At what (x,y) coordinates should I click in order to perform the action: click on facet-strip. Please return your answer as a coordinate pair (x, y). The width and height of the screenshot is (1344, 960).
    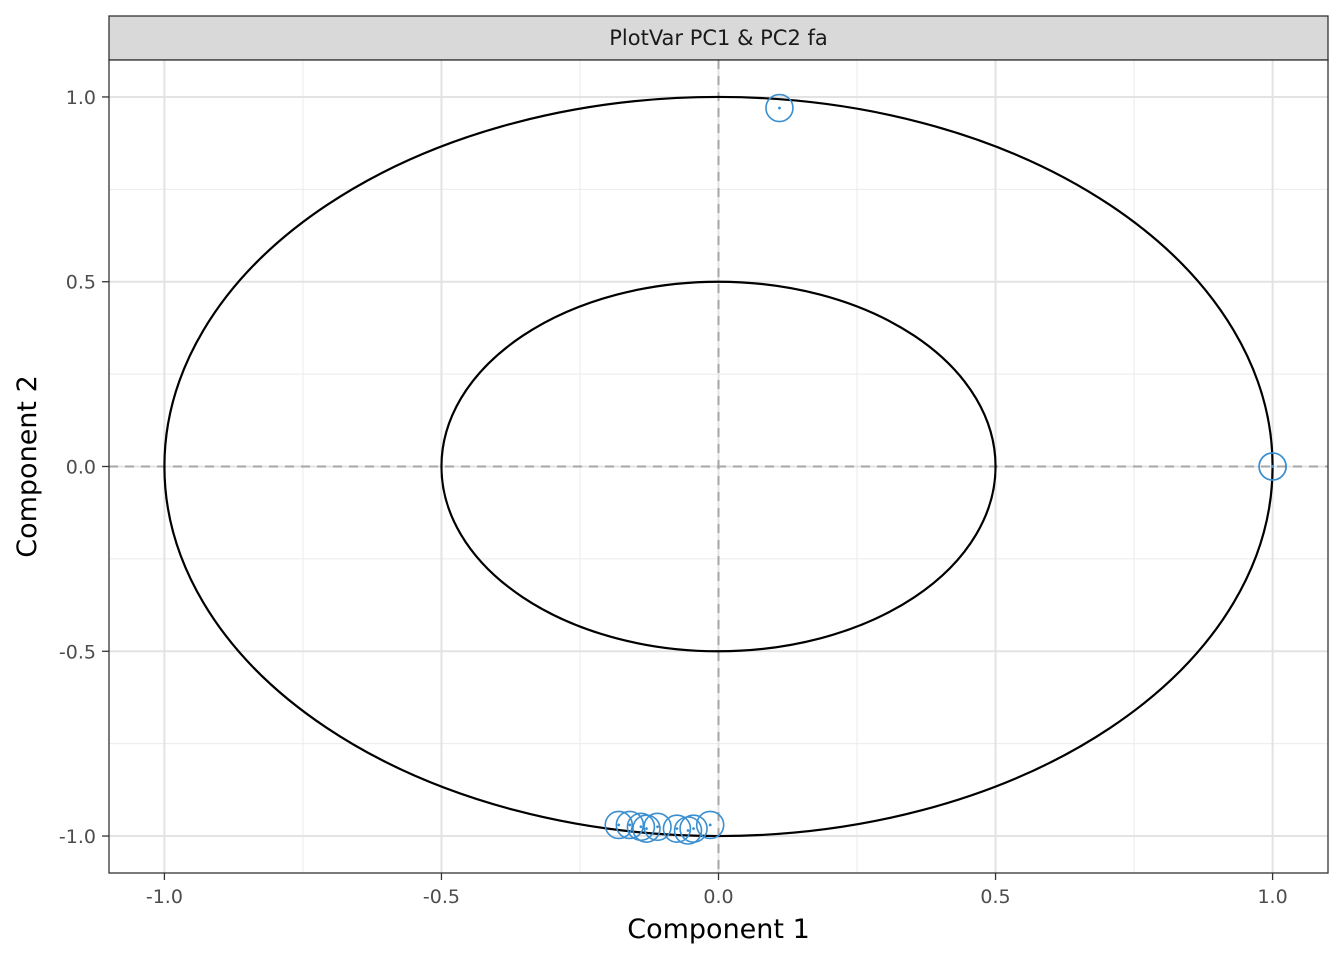
    Looking at the image, I should click on (718, 38).